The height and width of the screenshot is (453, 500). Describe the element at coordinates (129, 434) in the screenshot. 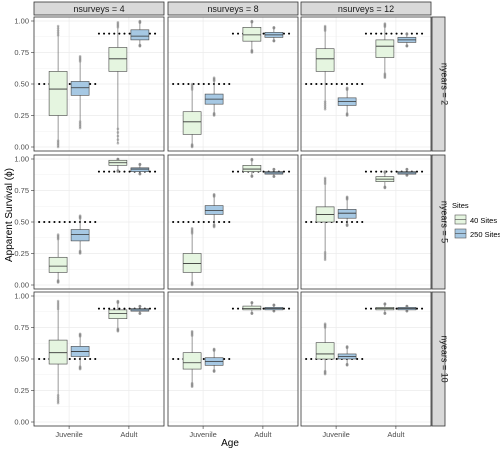

I see `x-tick-label: Adult` at that location.